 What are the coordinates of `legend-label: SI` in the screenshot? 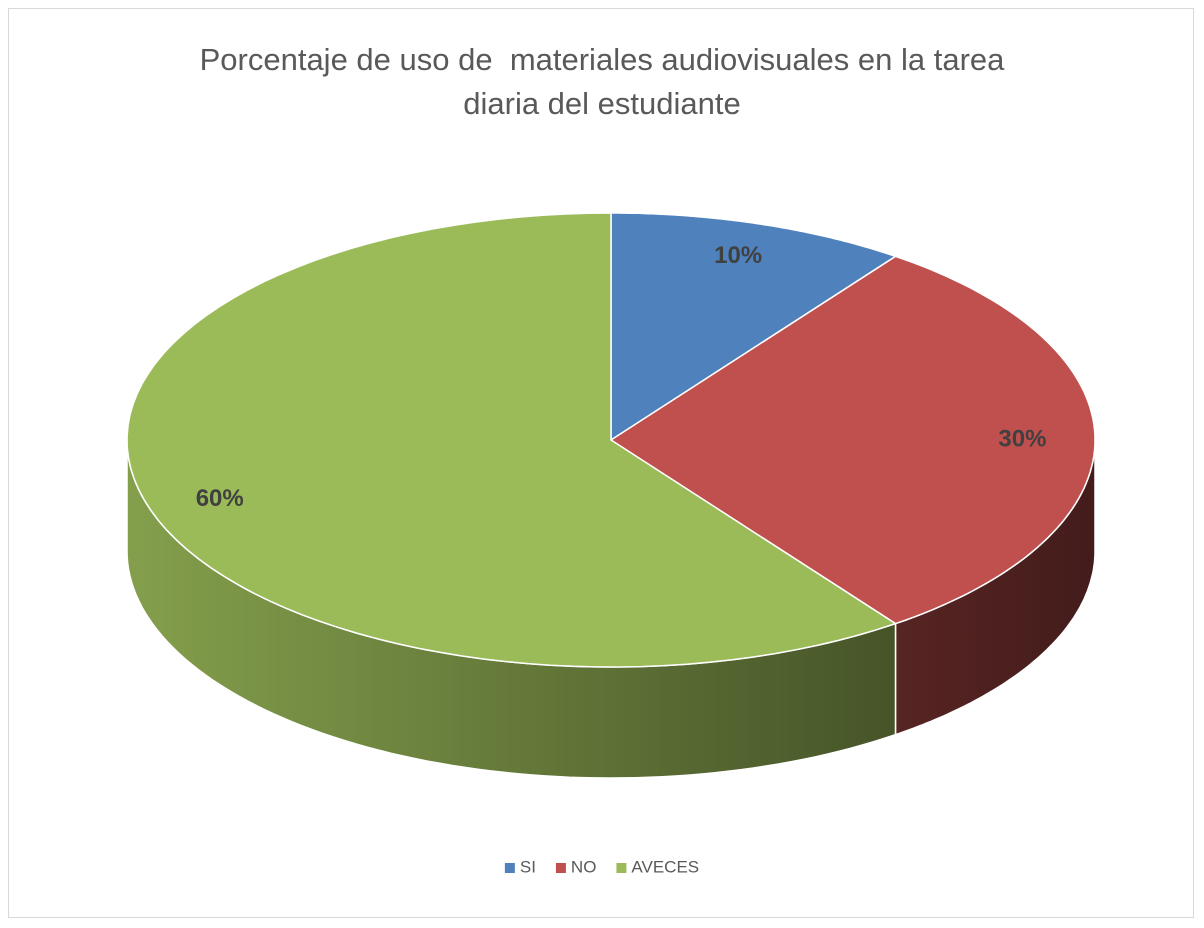 It's located at (528, 866).